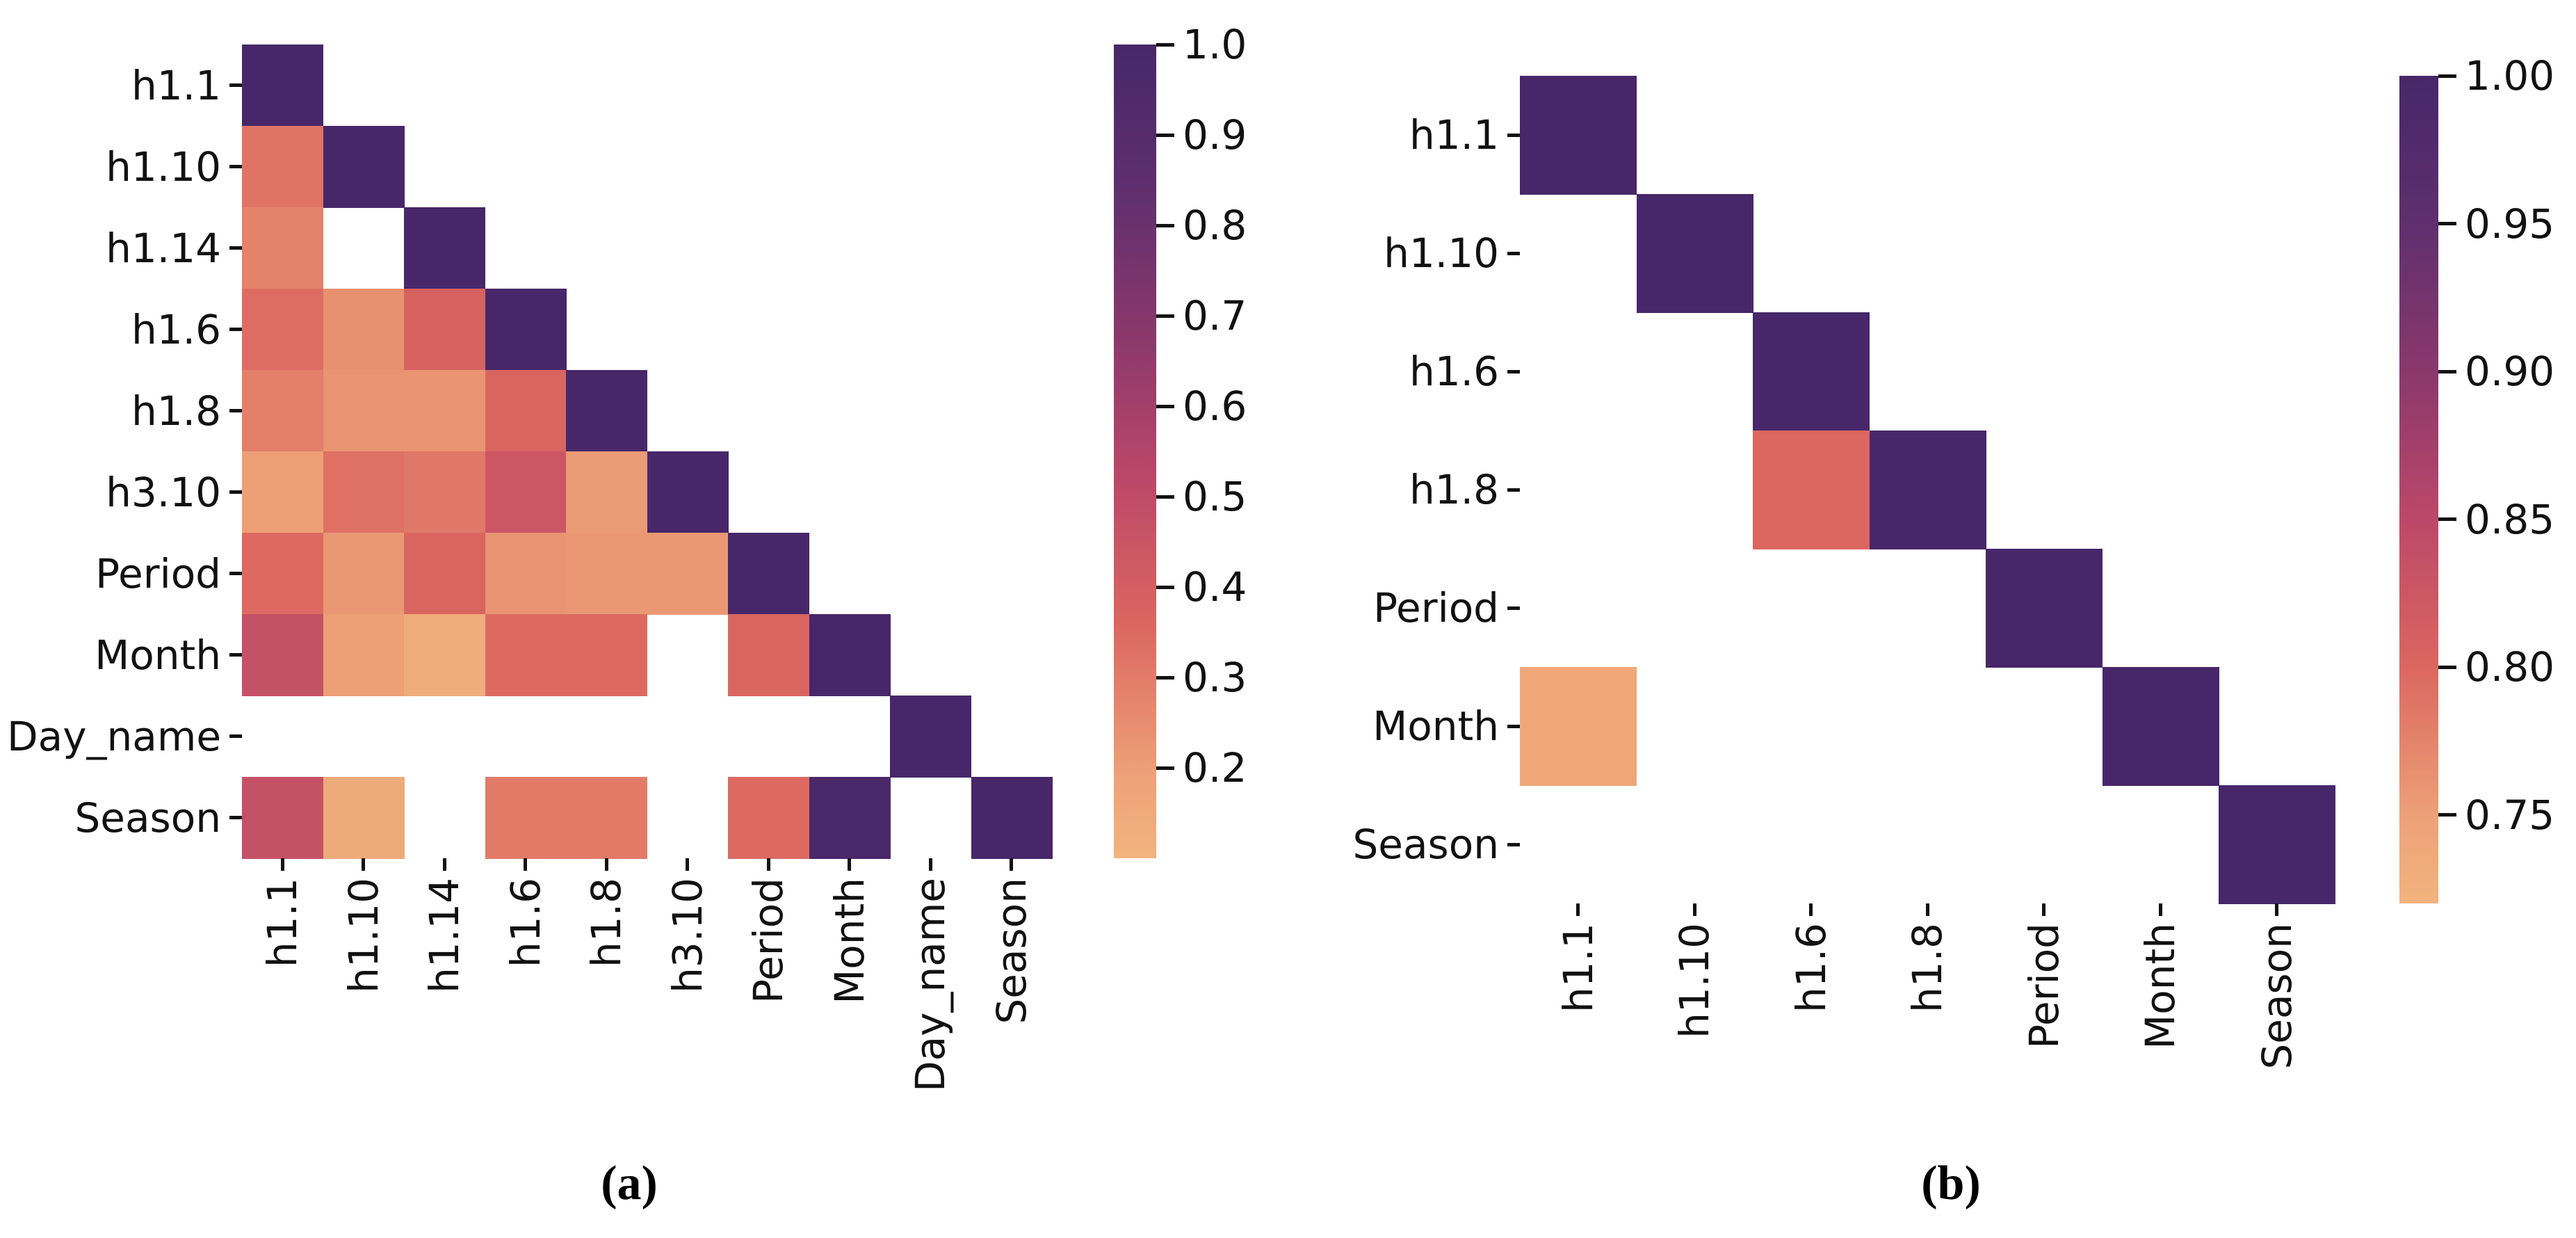  I want to click on y-tick-label: h1.14, so click(163, 248).